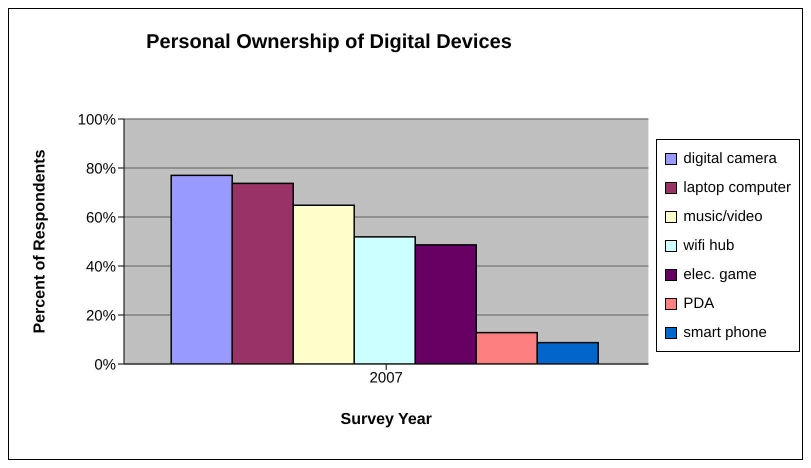 This screenshot has height=468, width=811. What do you see at coordinates (720, 274) in the screenshot?
I see `legend-label: elec. game` at bounding box center [720, 274].